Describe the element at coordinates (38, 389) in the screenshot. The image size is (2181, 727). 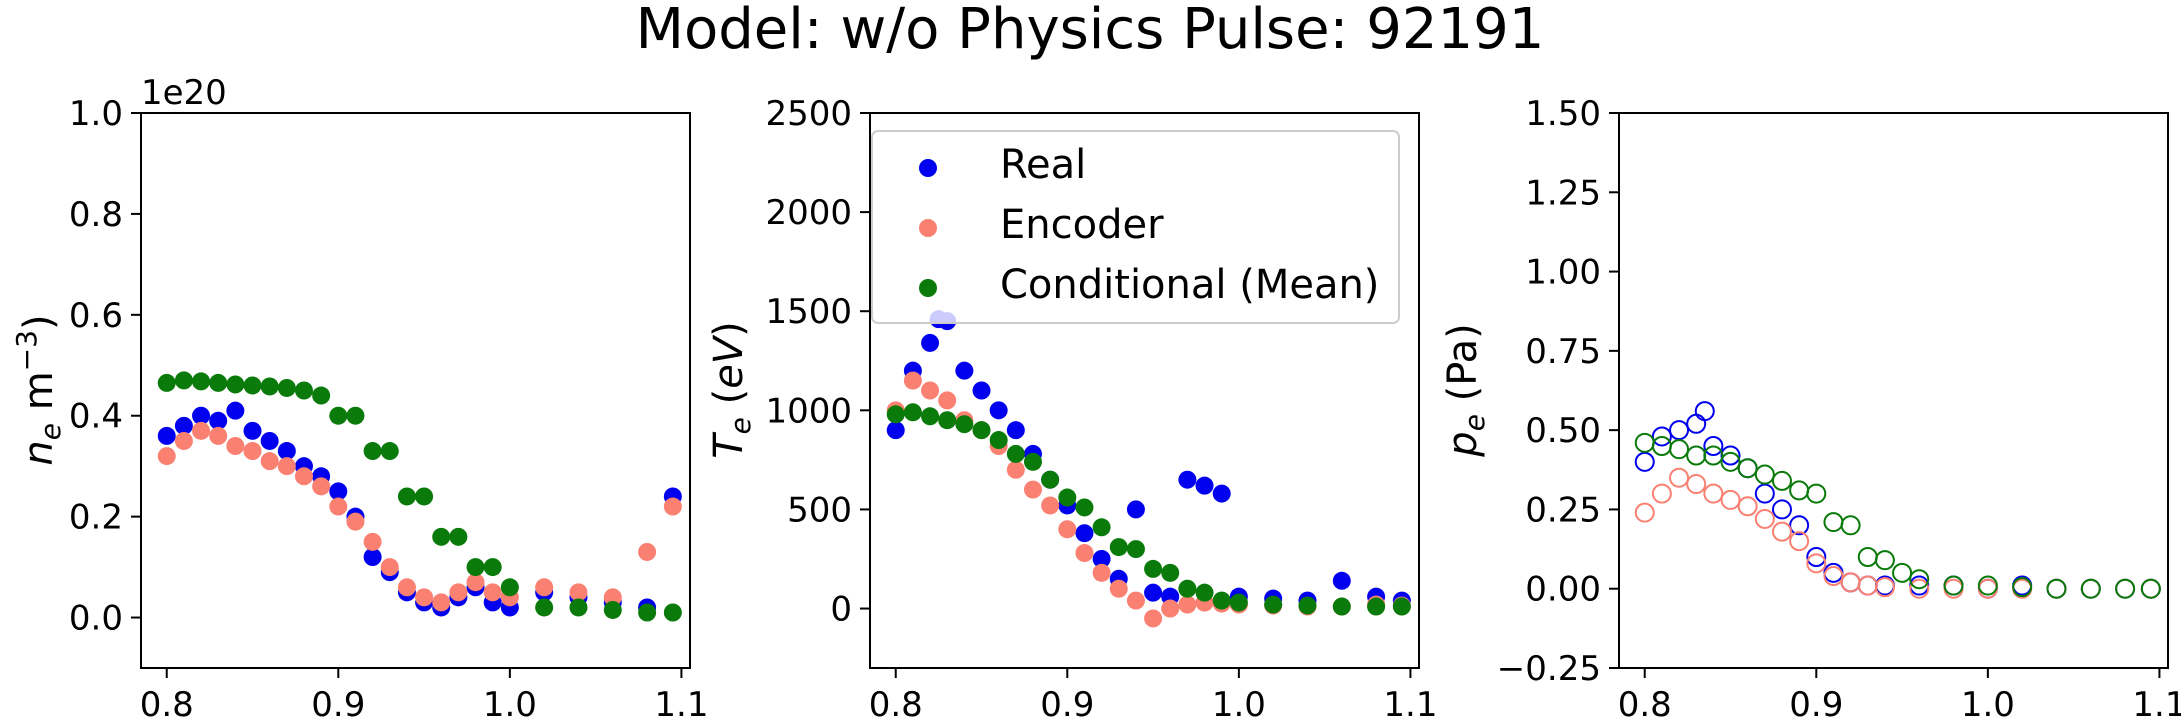
I see `y-axis-label: ne m−3)` at that location.